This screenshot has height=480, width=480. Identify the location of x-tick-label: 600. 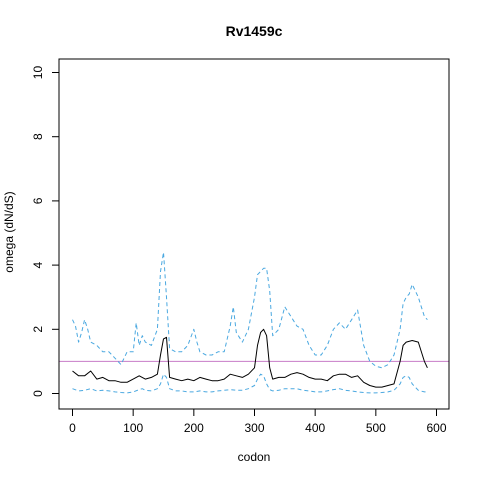
(436, 428).